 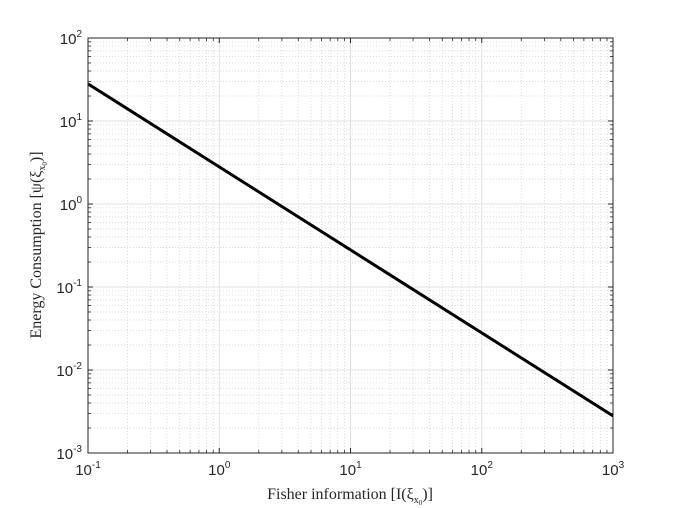 I want to click on y-axis-label: Energy Consumption [ψ(ξx0)], so click(x=38, y=244).